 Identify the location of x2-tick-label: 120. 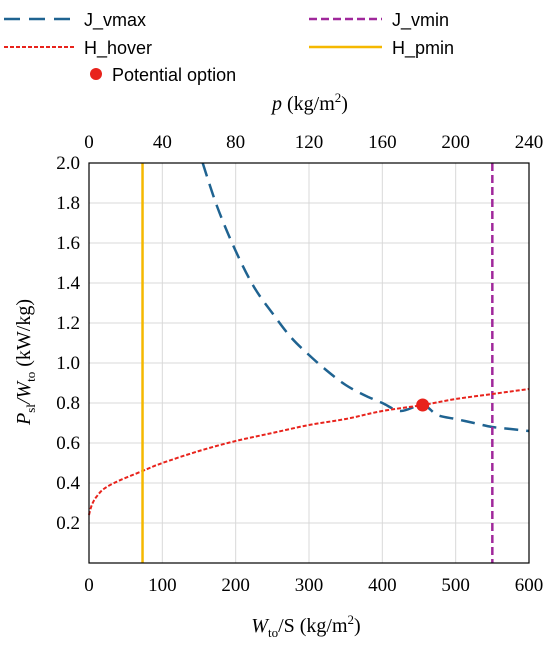
(309, 142).